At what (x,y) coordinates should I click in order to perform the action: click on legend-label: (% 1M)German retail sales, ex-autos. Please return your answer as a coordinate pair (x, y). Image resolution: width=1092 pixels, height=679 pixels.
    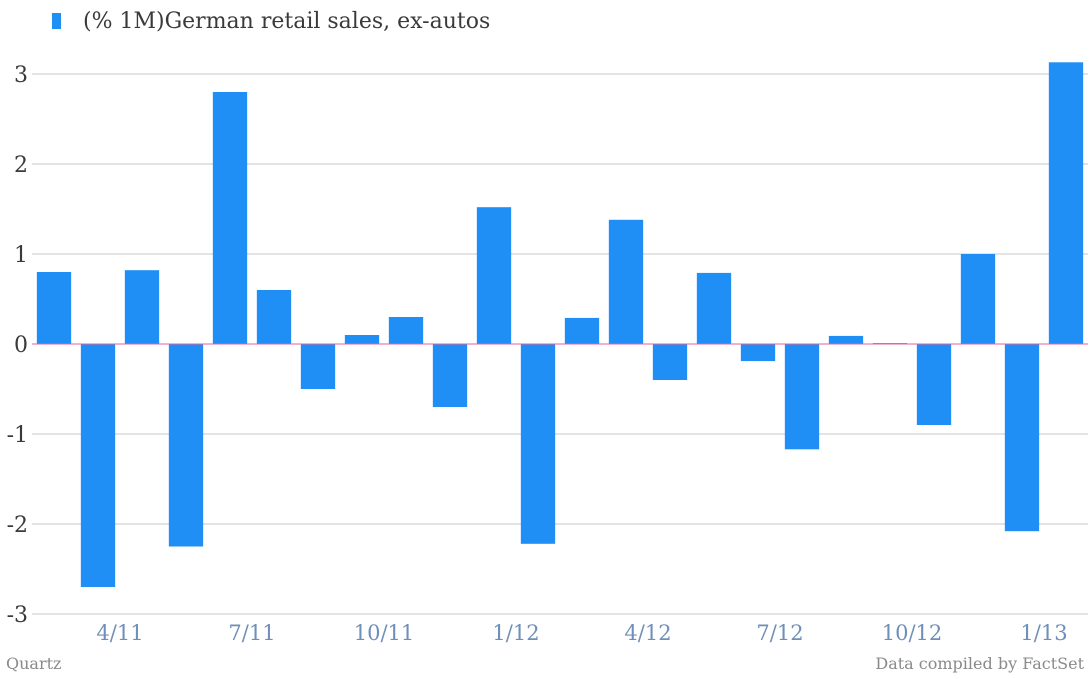
    Looking at the image, I should click on (287, 21).